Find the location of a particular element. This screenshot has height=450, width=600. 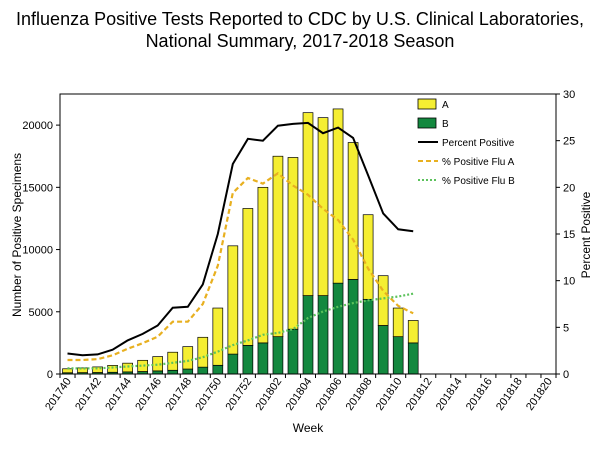

x-tick-label: 201744 is located at coordinates (118, 394).